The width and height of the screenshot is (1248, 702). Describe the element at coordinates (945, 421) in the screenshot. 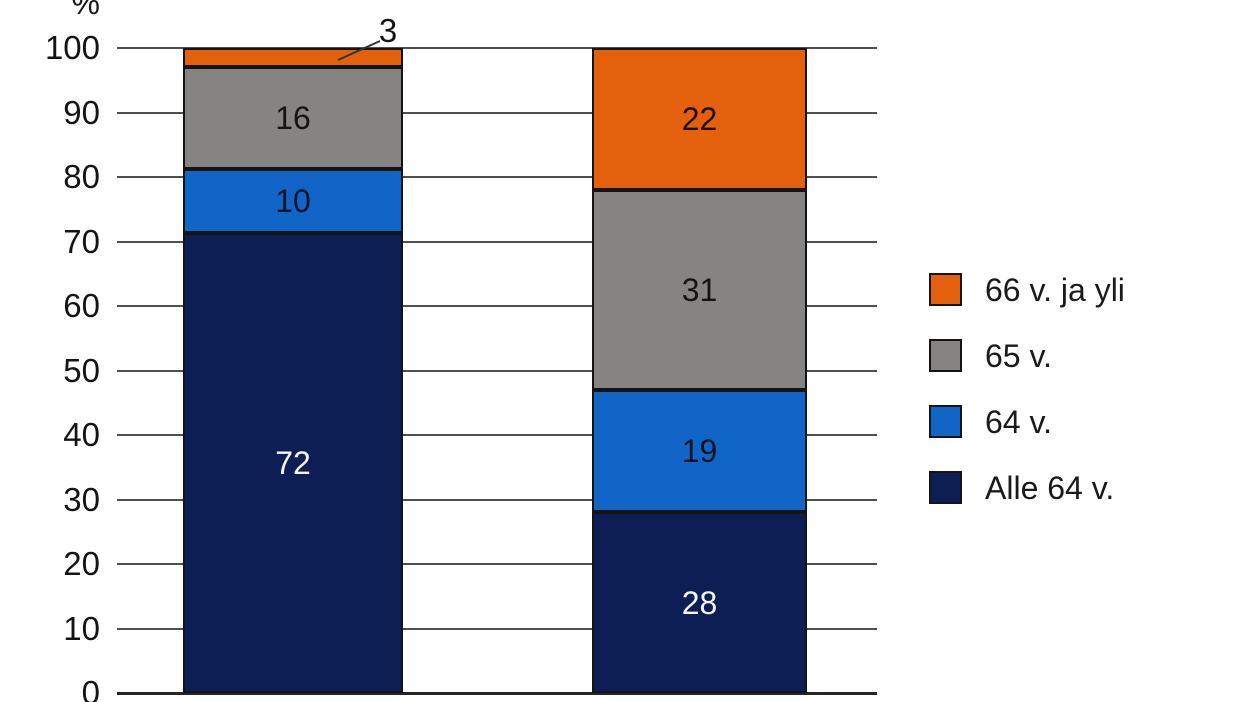

I see `legend-swatch-64-v` at that location.